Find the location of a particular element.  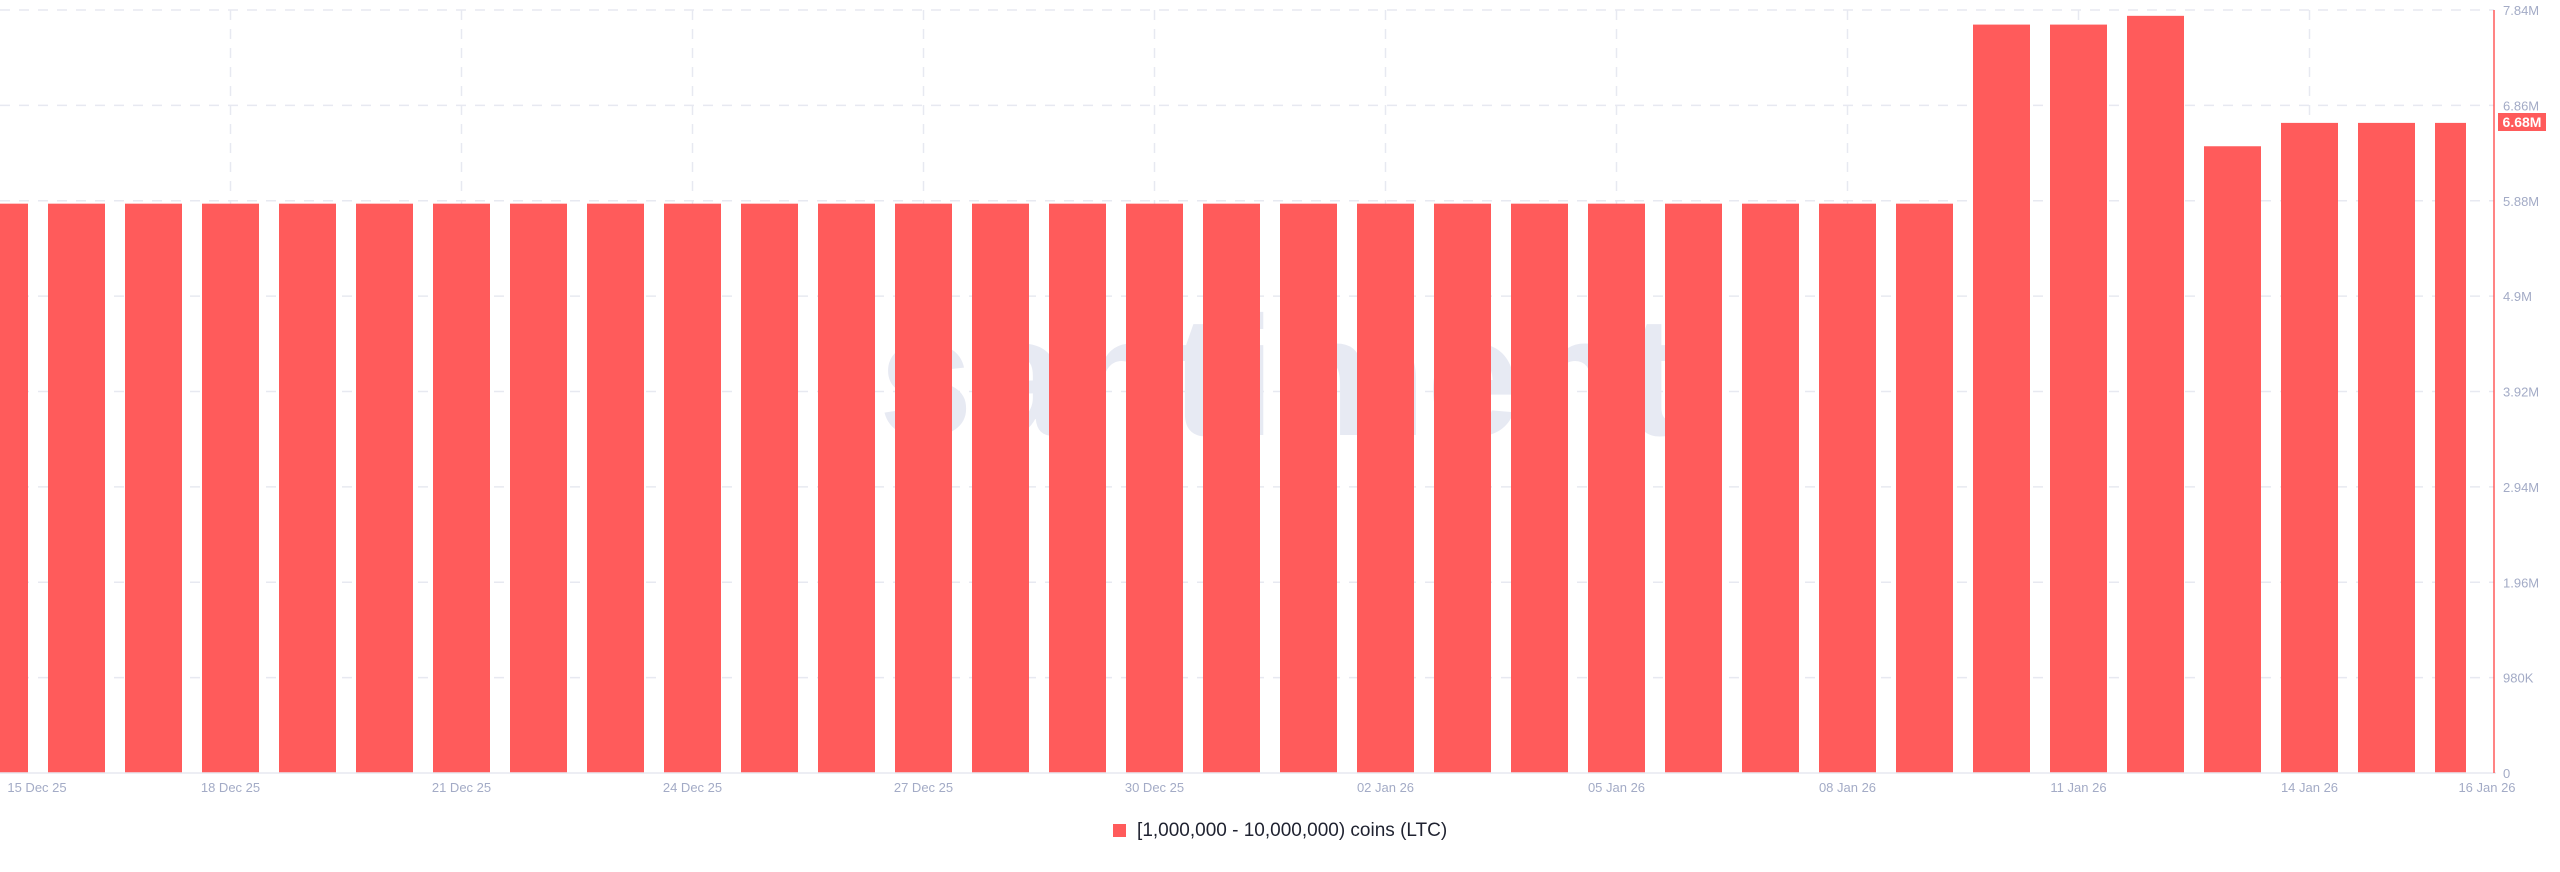

y-tick-label: 4.9M is located at coordinates (2517, 296).